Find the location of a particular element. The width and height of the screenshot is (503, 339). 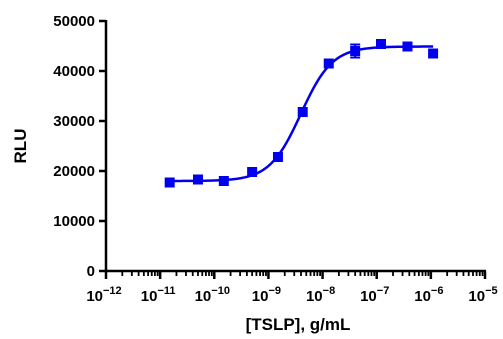

x-ticks: 10⁻¹² 10⁻¹¹ 10⁻¹⁰ 10⁻⁹ 10⁻⁸ 10⁻⁷ 10⁻⁶ 10⁻⁵ is located at coordinates (292, 288).